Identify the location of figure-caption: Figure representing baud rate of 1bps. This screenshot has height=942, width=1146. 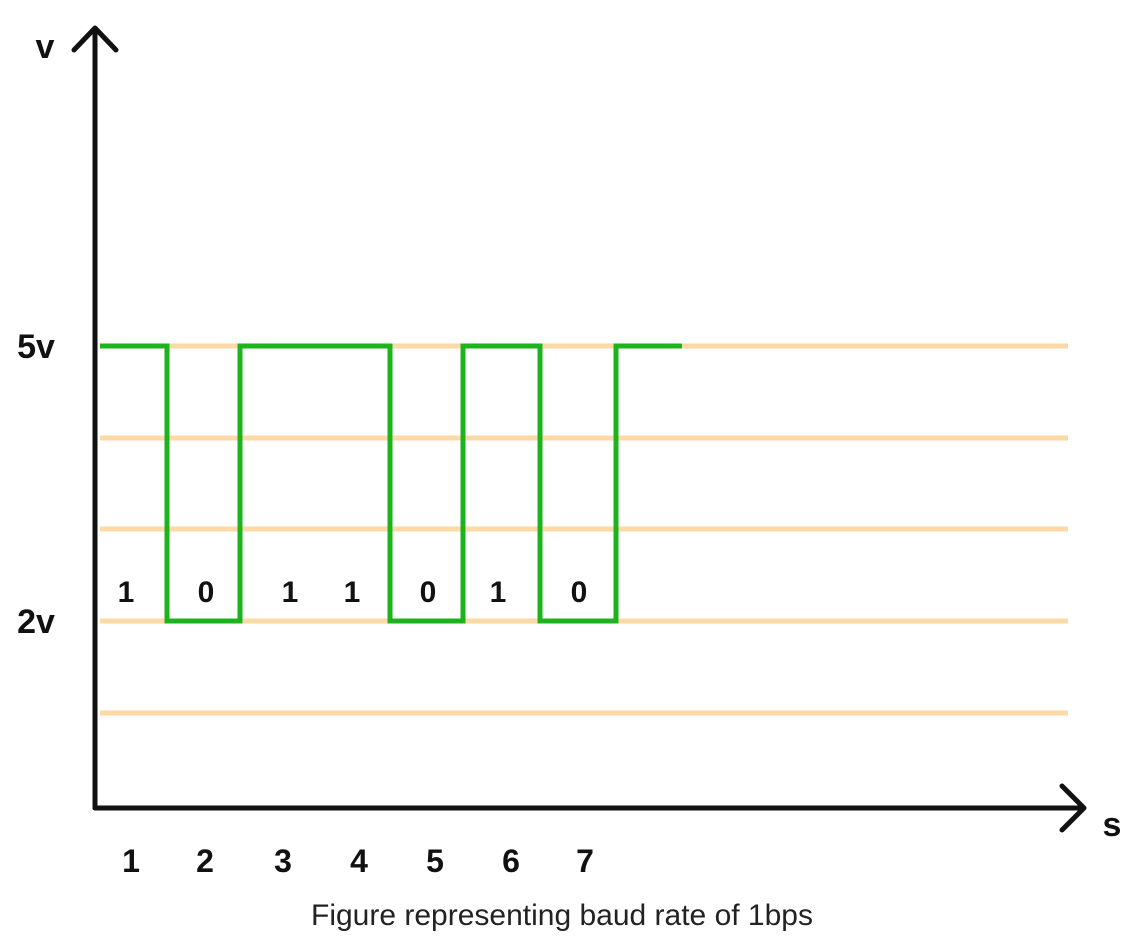
(562, 915).